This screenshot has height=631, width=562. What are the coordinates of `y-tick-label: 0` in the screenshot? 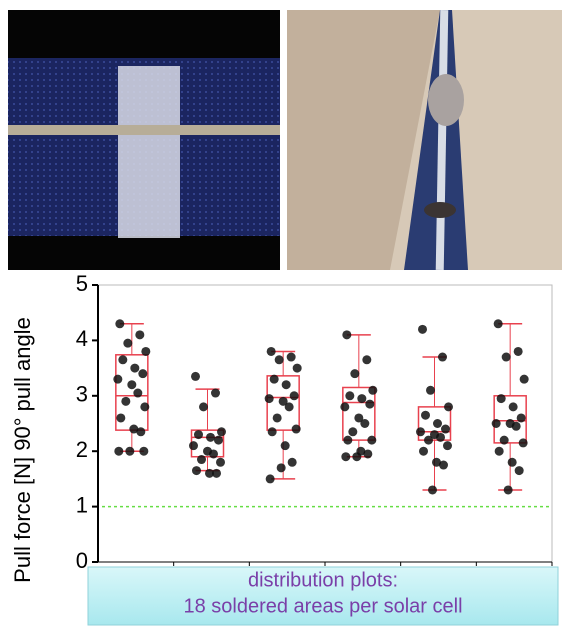 It's located at (82, 560).